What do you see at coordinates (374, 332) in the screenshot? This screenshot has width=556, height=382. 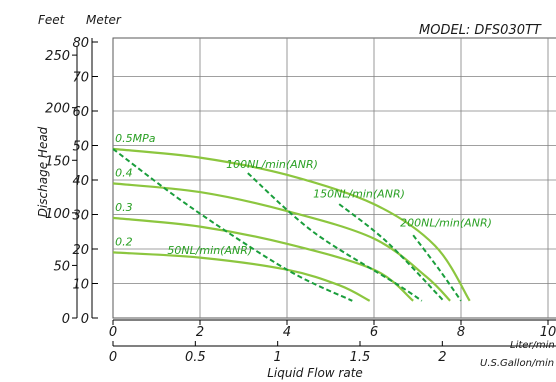 I see `lpm-tick-label: 6` at bounding box center [374, 332].